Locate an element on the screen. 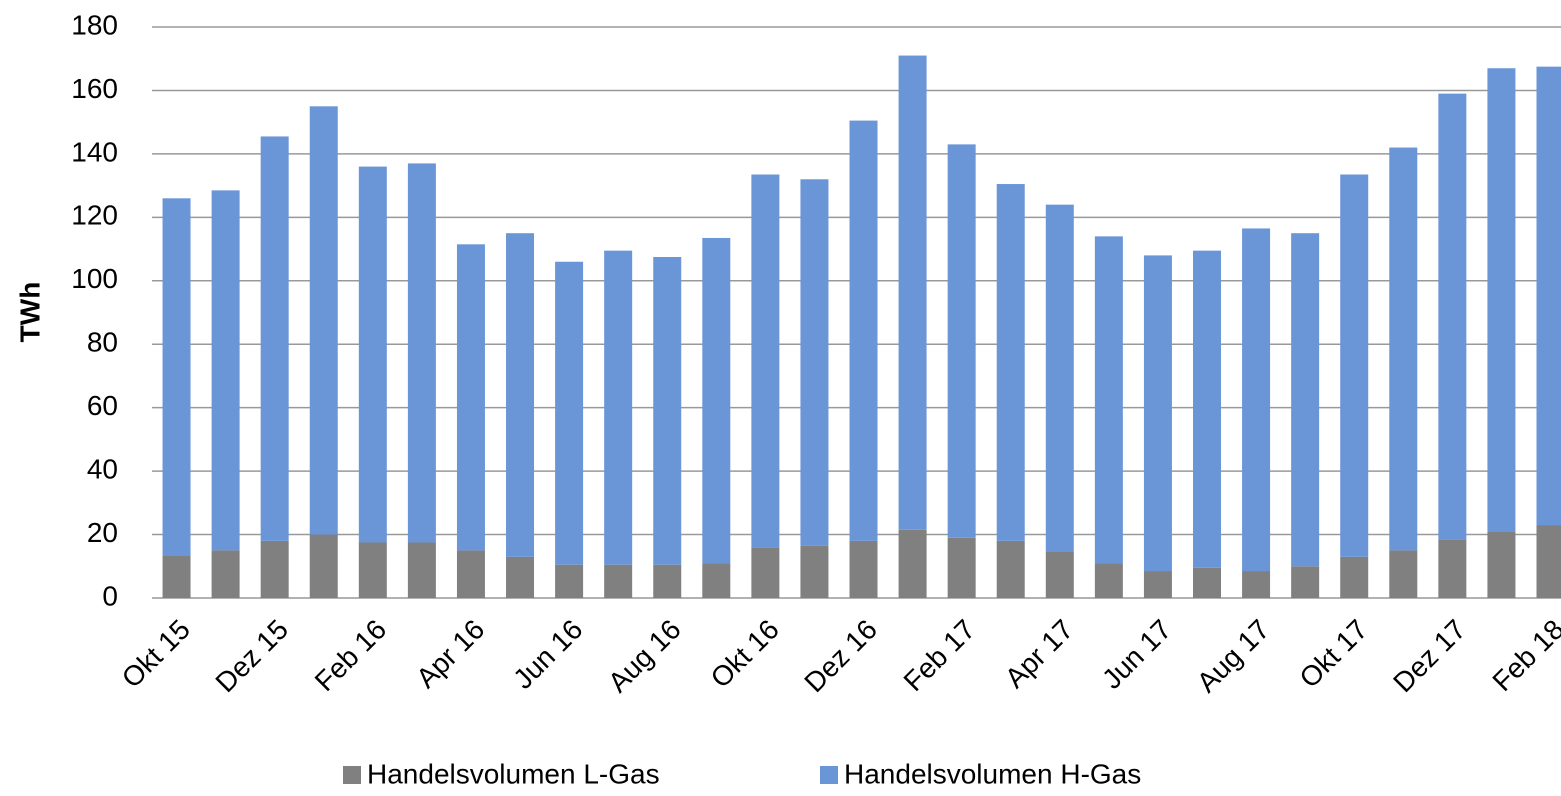  x-tick-label: Feb 16 is located at coordinates (351, 656).